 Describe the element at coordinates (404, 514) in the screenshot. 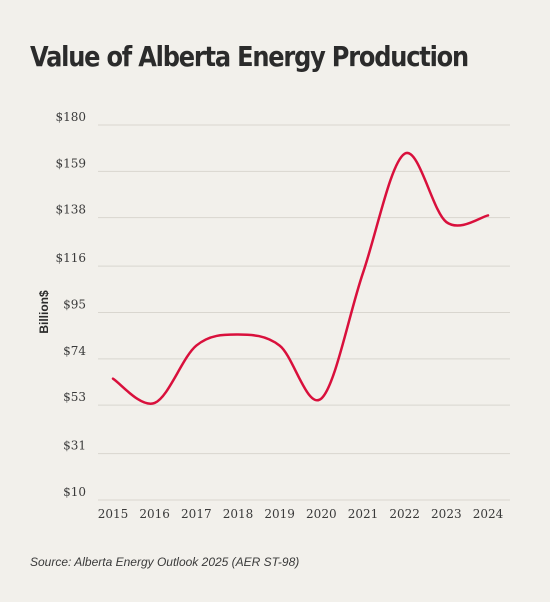

I see `x-tick-label: 2022` at that location.